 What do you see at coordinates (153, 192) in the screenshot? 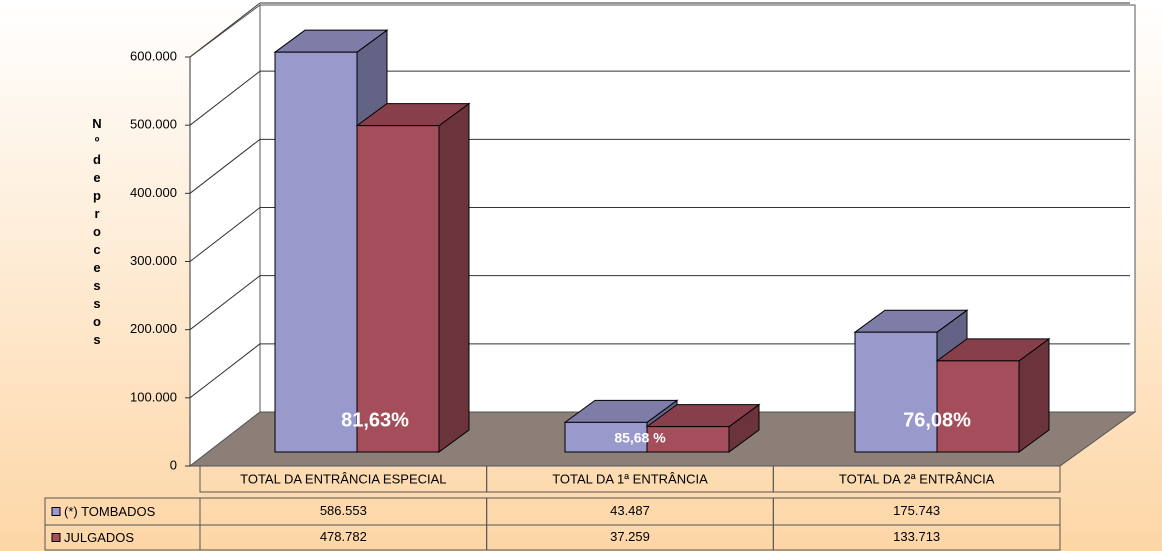
I see `y-tick-label: 400.000` at bounding box center [153, 192].